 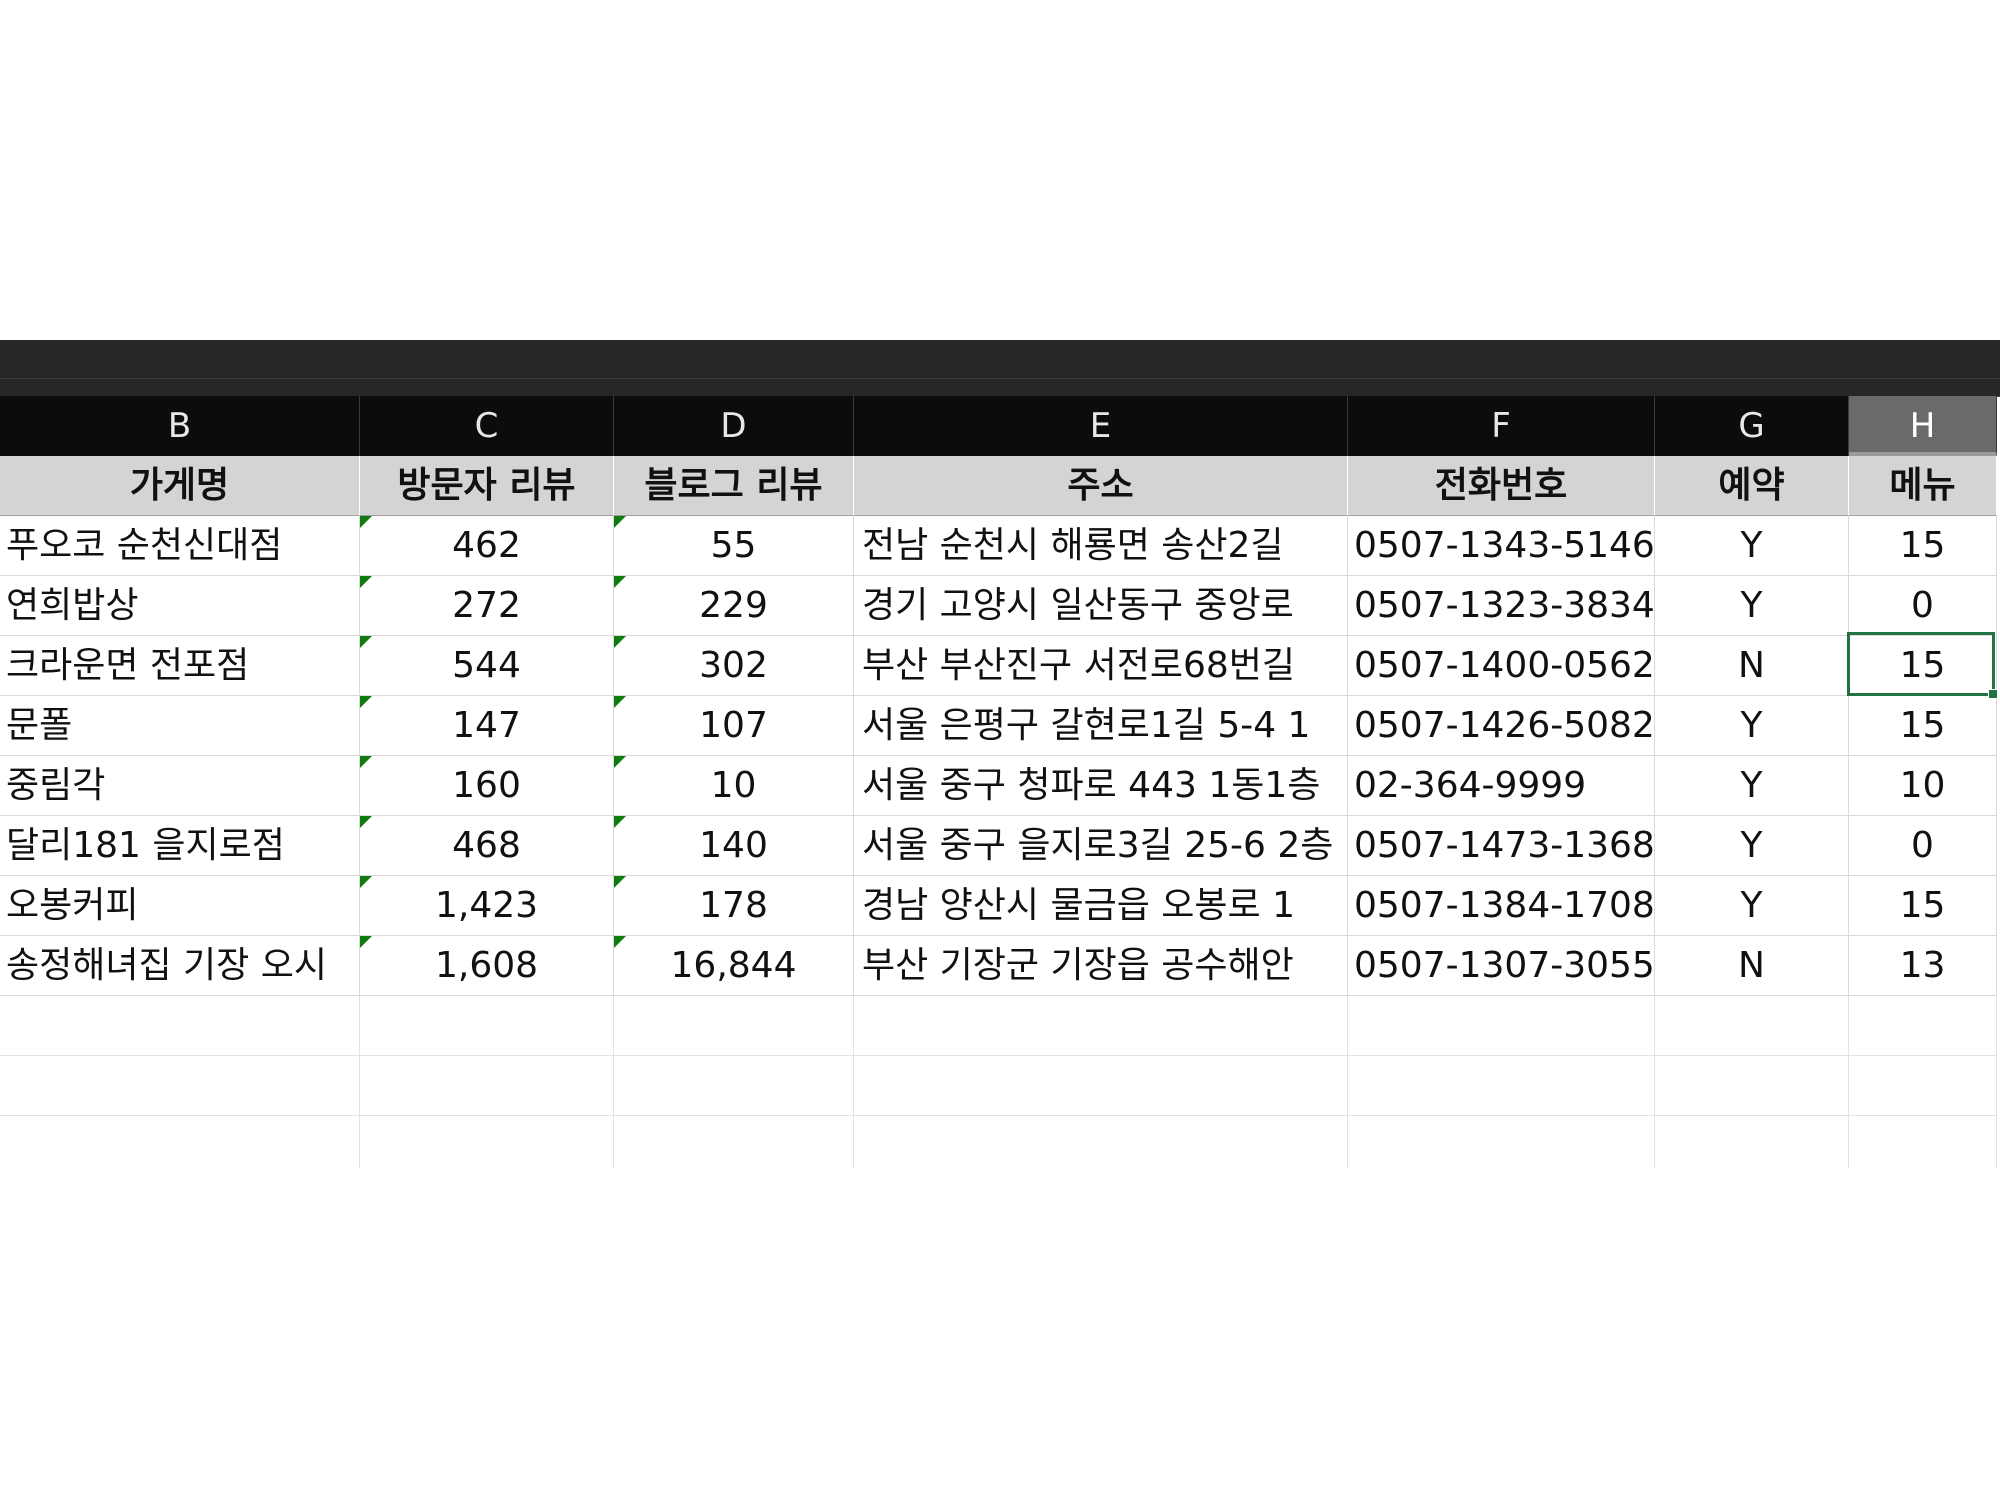 I want to click on cell-blog-review: 55, so click(x=734, y=546).